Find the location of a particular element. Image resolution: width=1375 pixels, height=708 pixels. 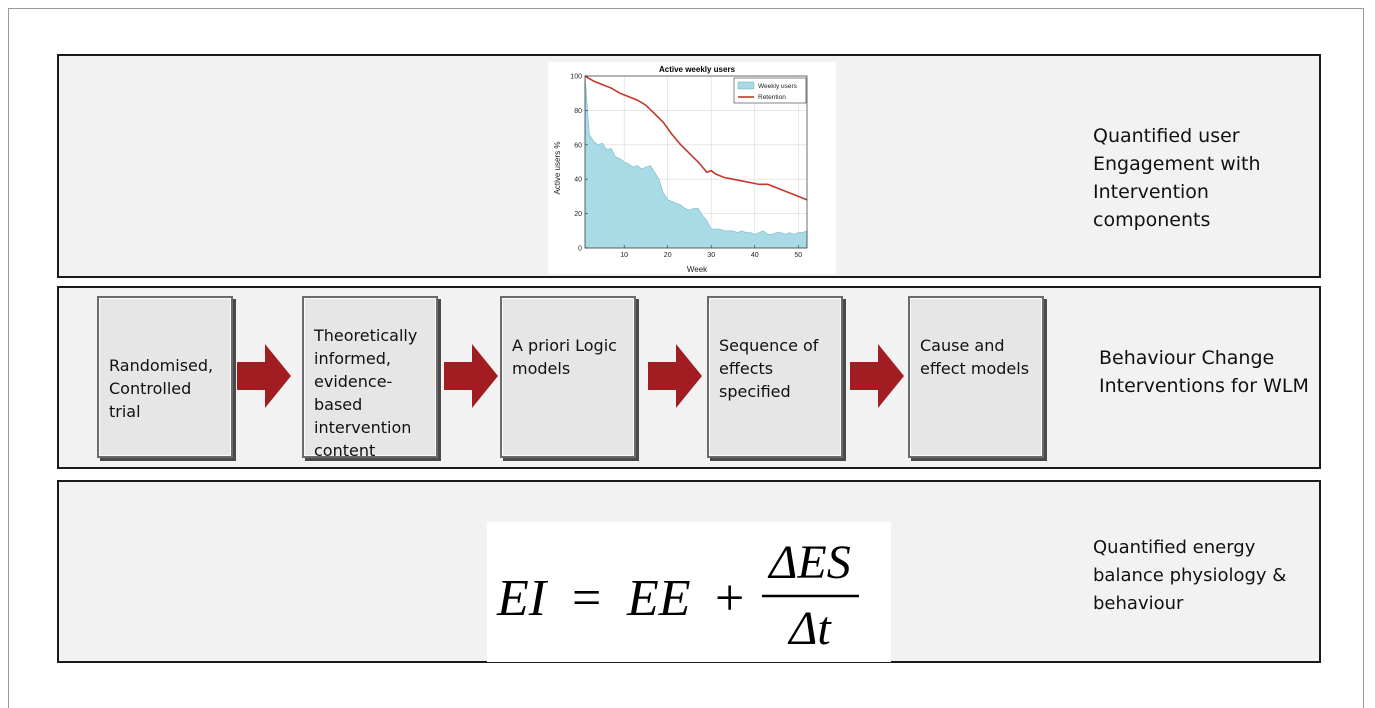

y-tick-label: 0 is located at coordinates (580, 249).